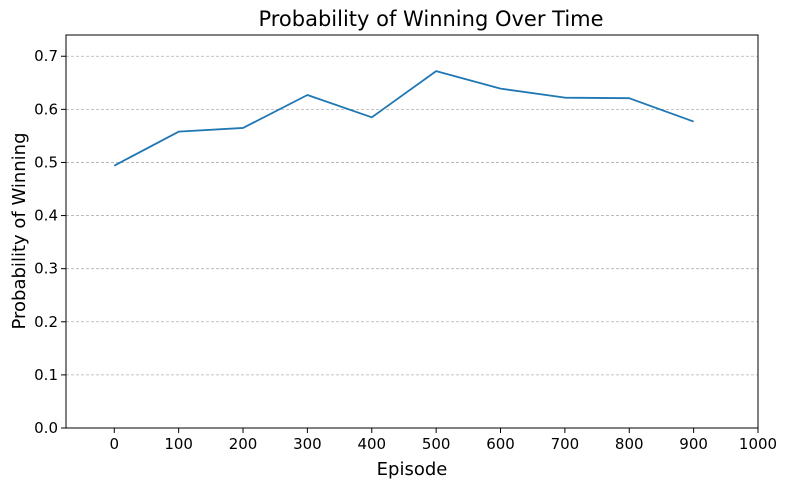 Image resolution: width=790 pixels, height=494 pixels. What do you see at coordinates (565, 444) in the screenshot?
I see `x-tick-label: 700` at bounding box center [565, 444].